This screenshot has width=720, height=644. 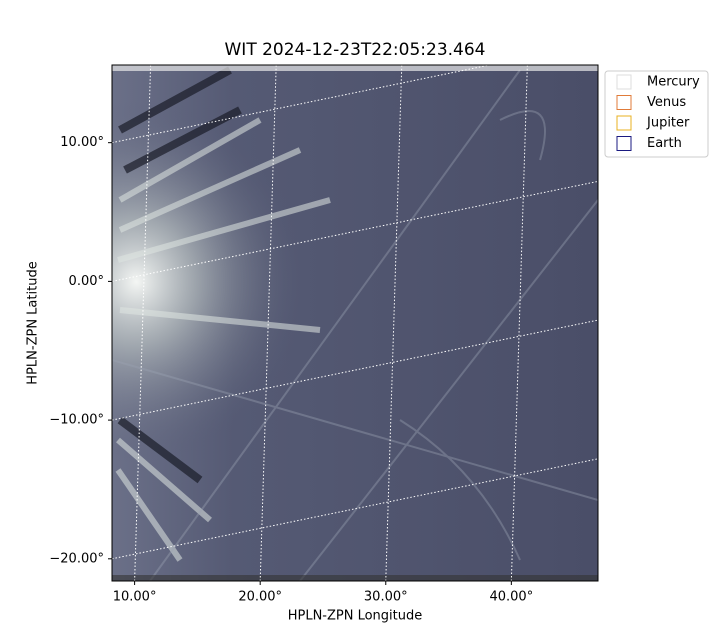 What do you see at coordinates (656, 114) in the screenshot?
I see `legend: Mercury Venus Jupiter Earth` at bounding box center [656, 114].